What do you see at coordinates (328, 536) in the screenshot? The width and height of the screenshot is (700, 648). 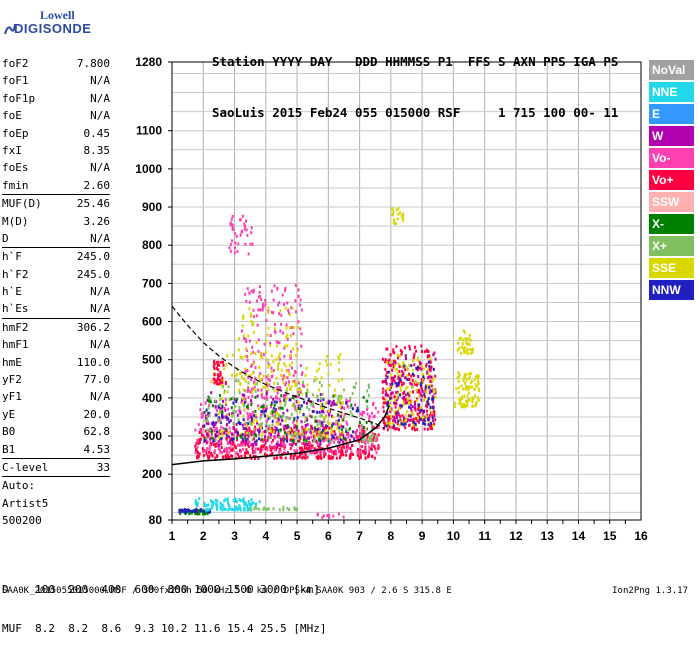 I see `x-tick-label: 6` at bounding box center [328, 536].